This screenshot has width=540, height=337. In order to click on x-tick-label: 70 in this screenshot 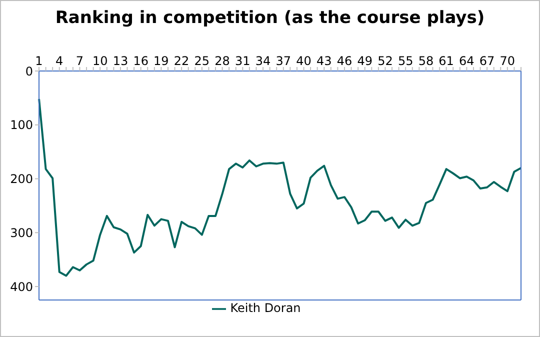, I will do `click(508, 61)`.